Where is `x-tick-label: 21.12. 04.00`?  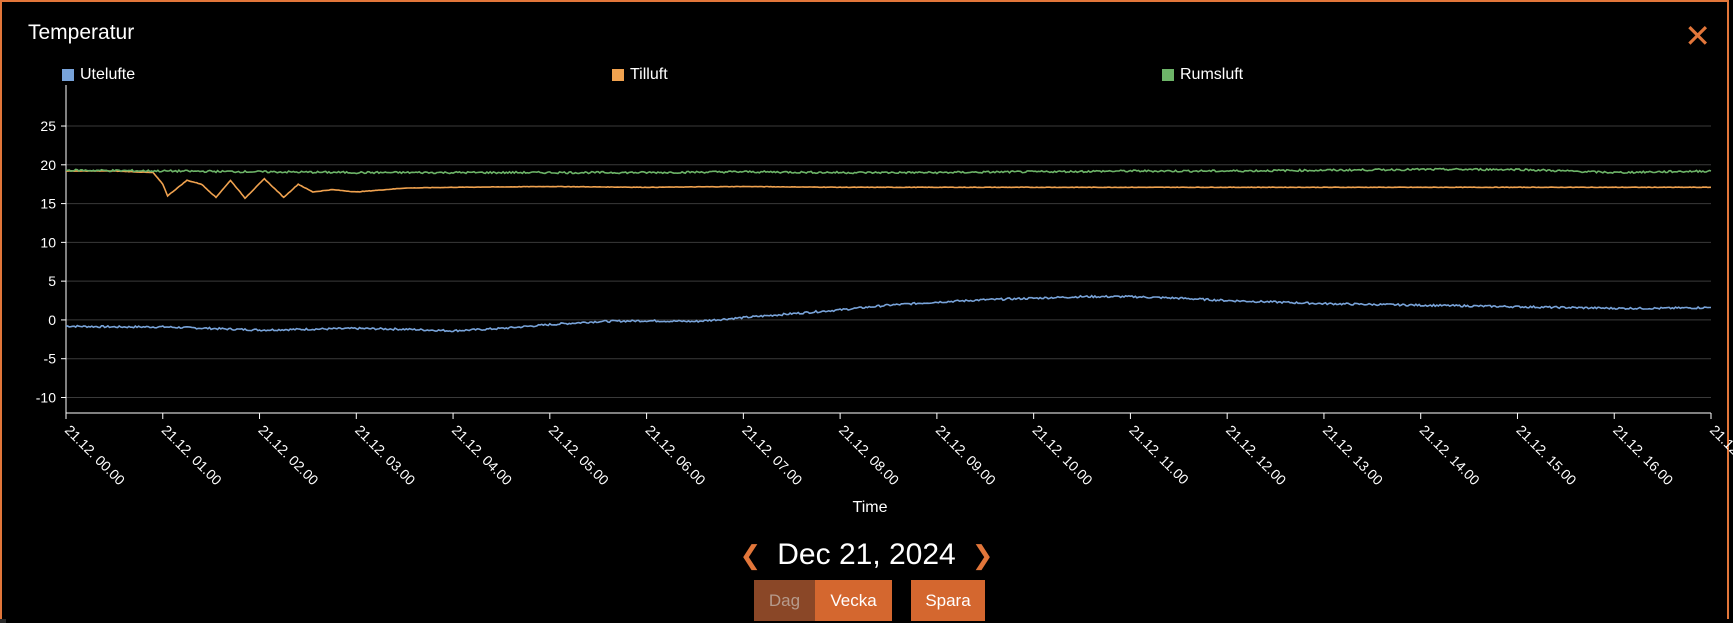 x-tick-label: 21.12. 04.00 is located at coordinates (482, 455).